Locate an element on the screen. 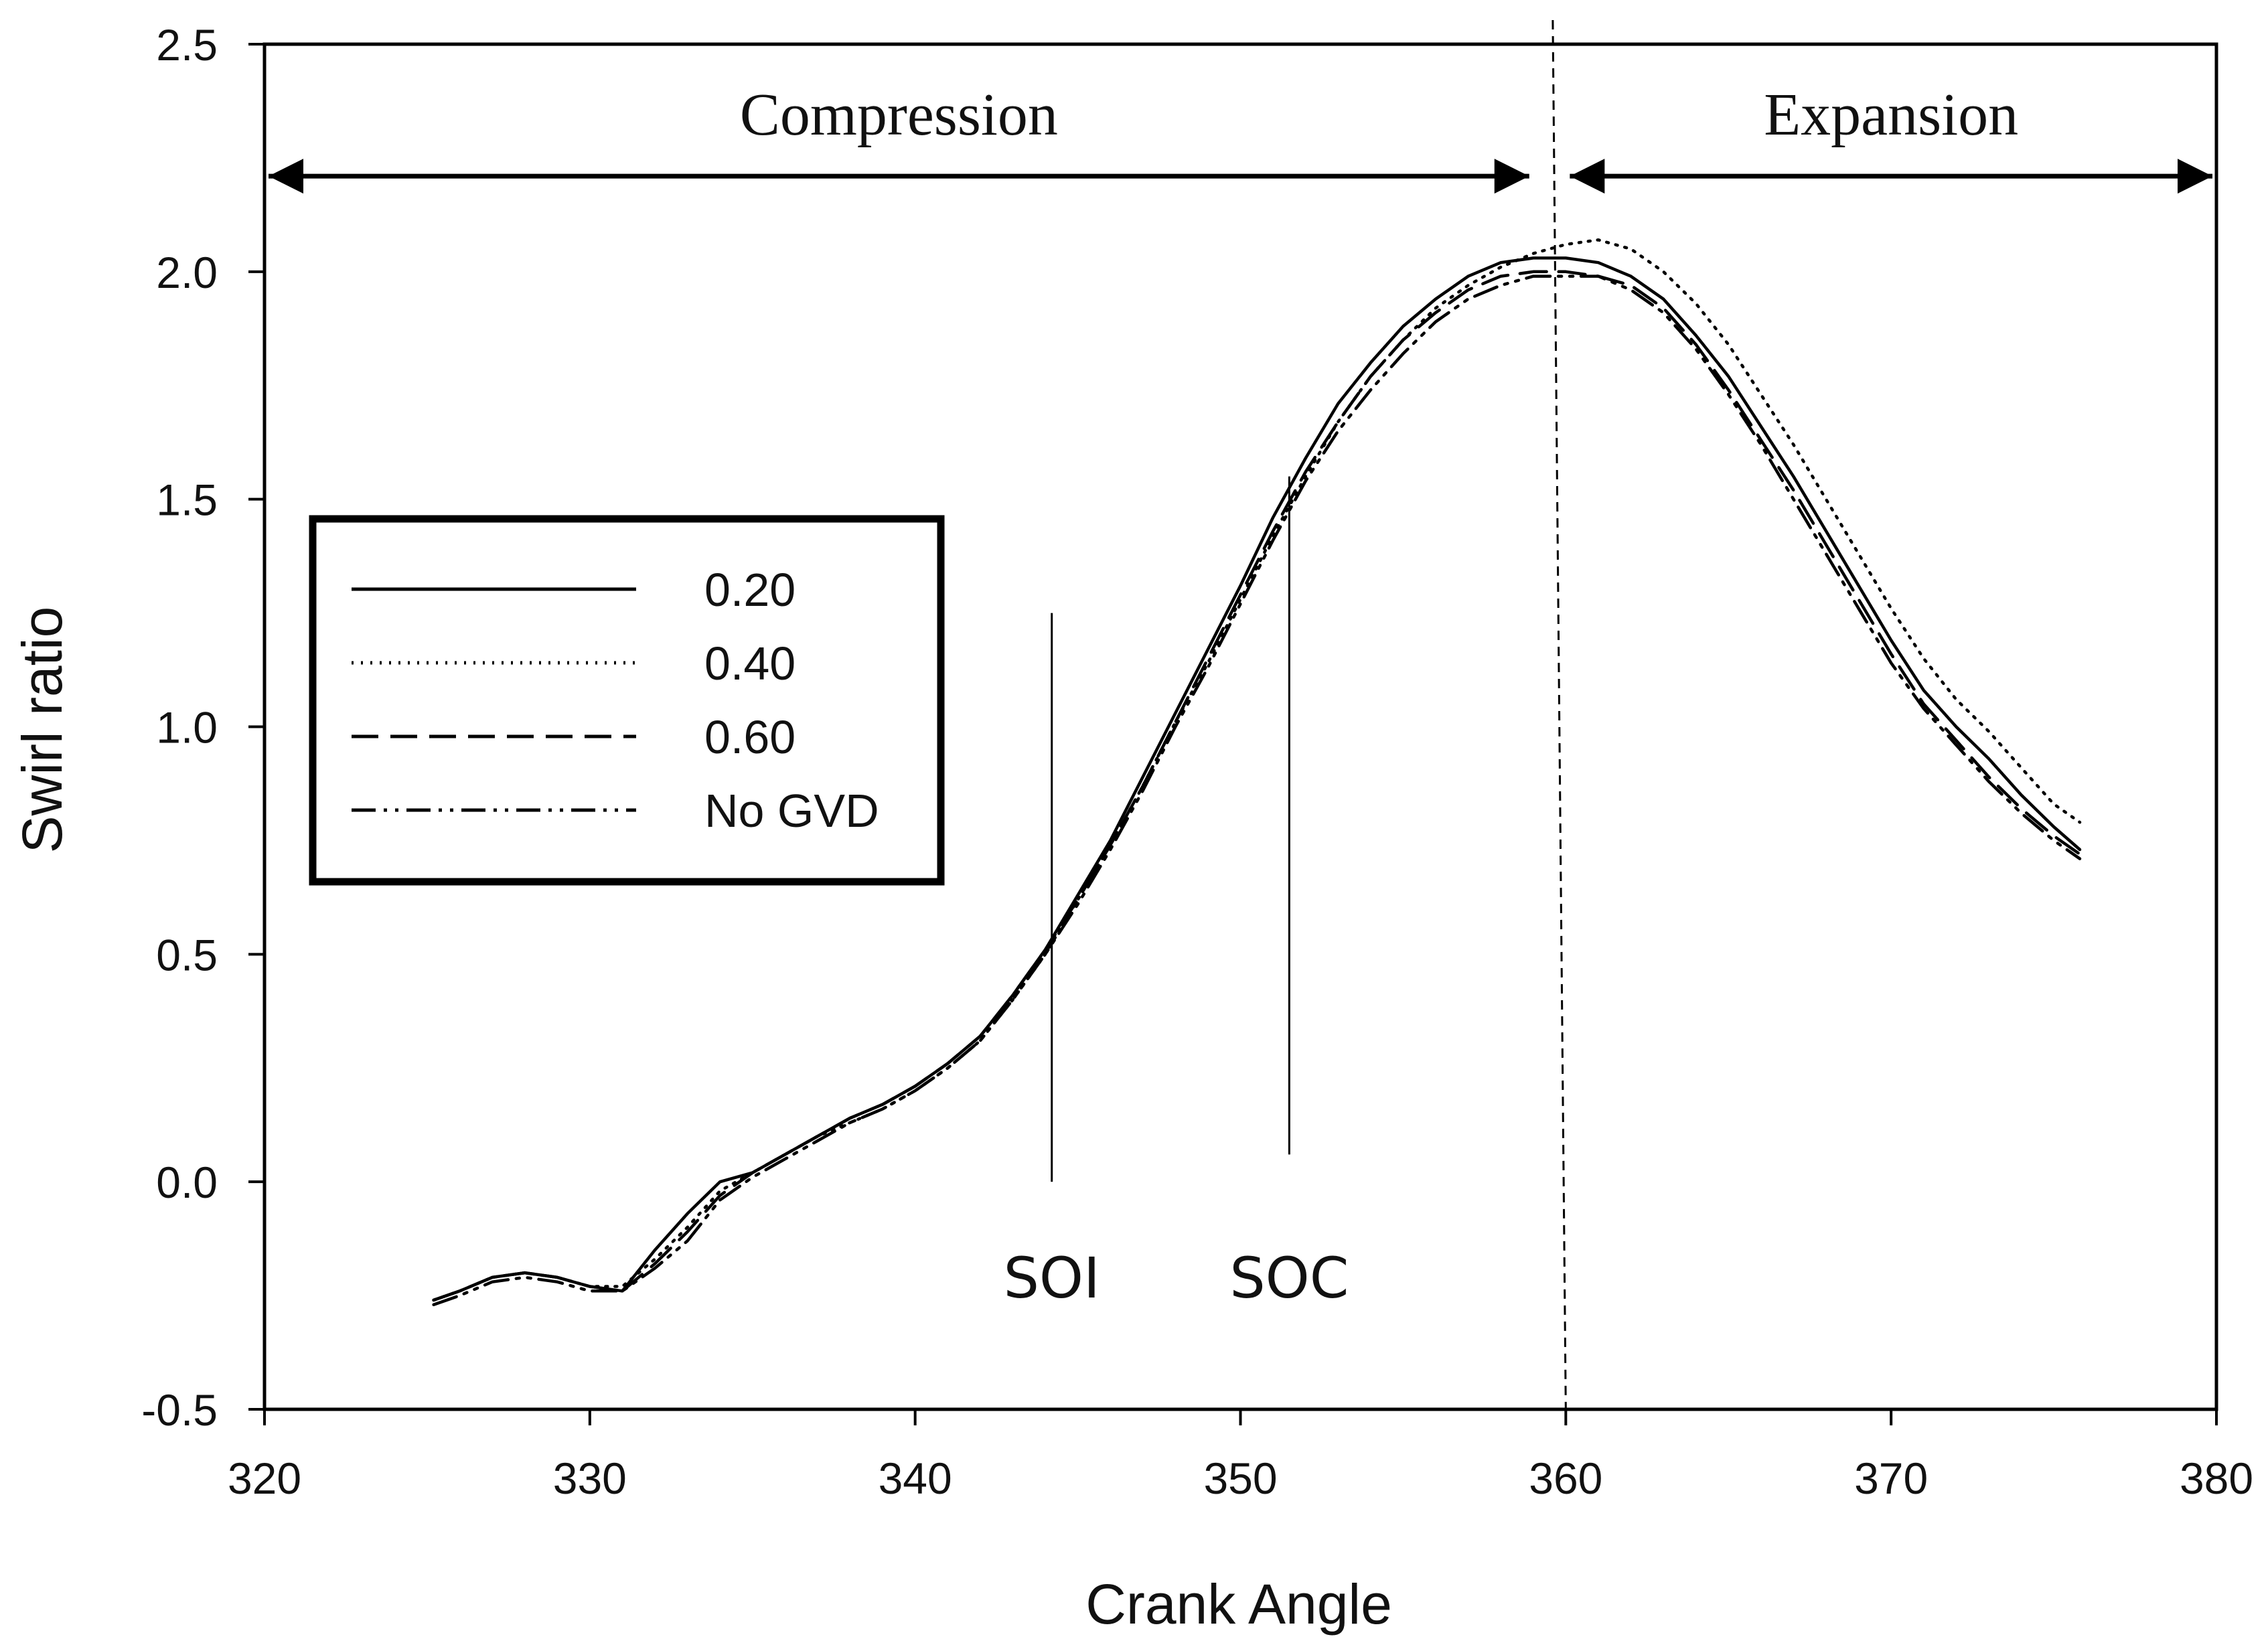 This screenshot has width=2268, height=1651. legend: 0.20 0.40 0.60 No GVD is located at coordinates (627, 700).